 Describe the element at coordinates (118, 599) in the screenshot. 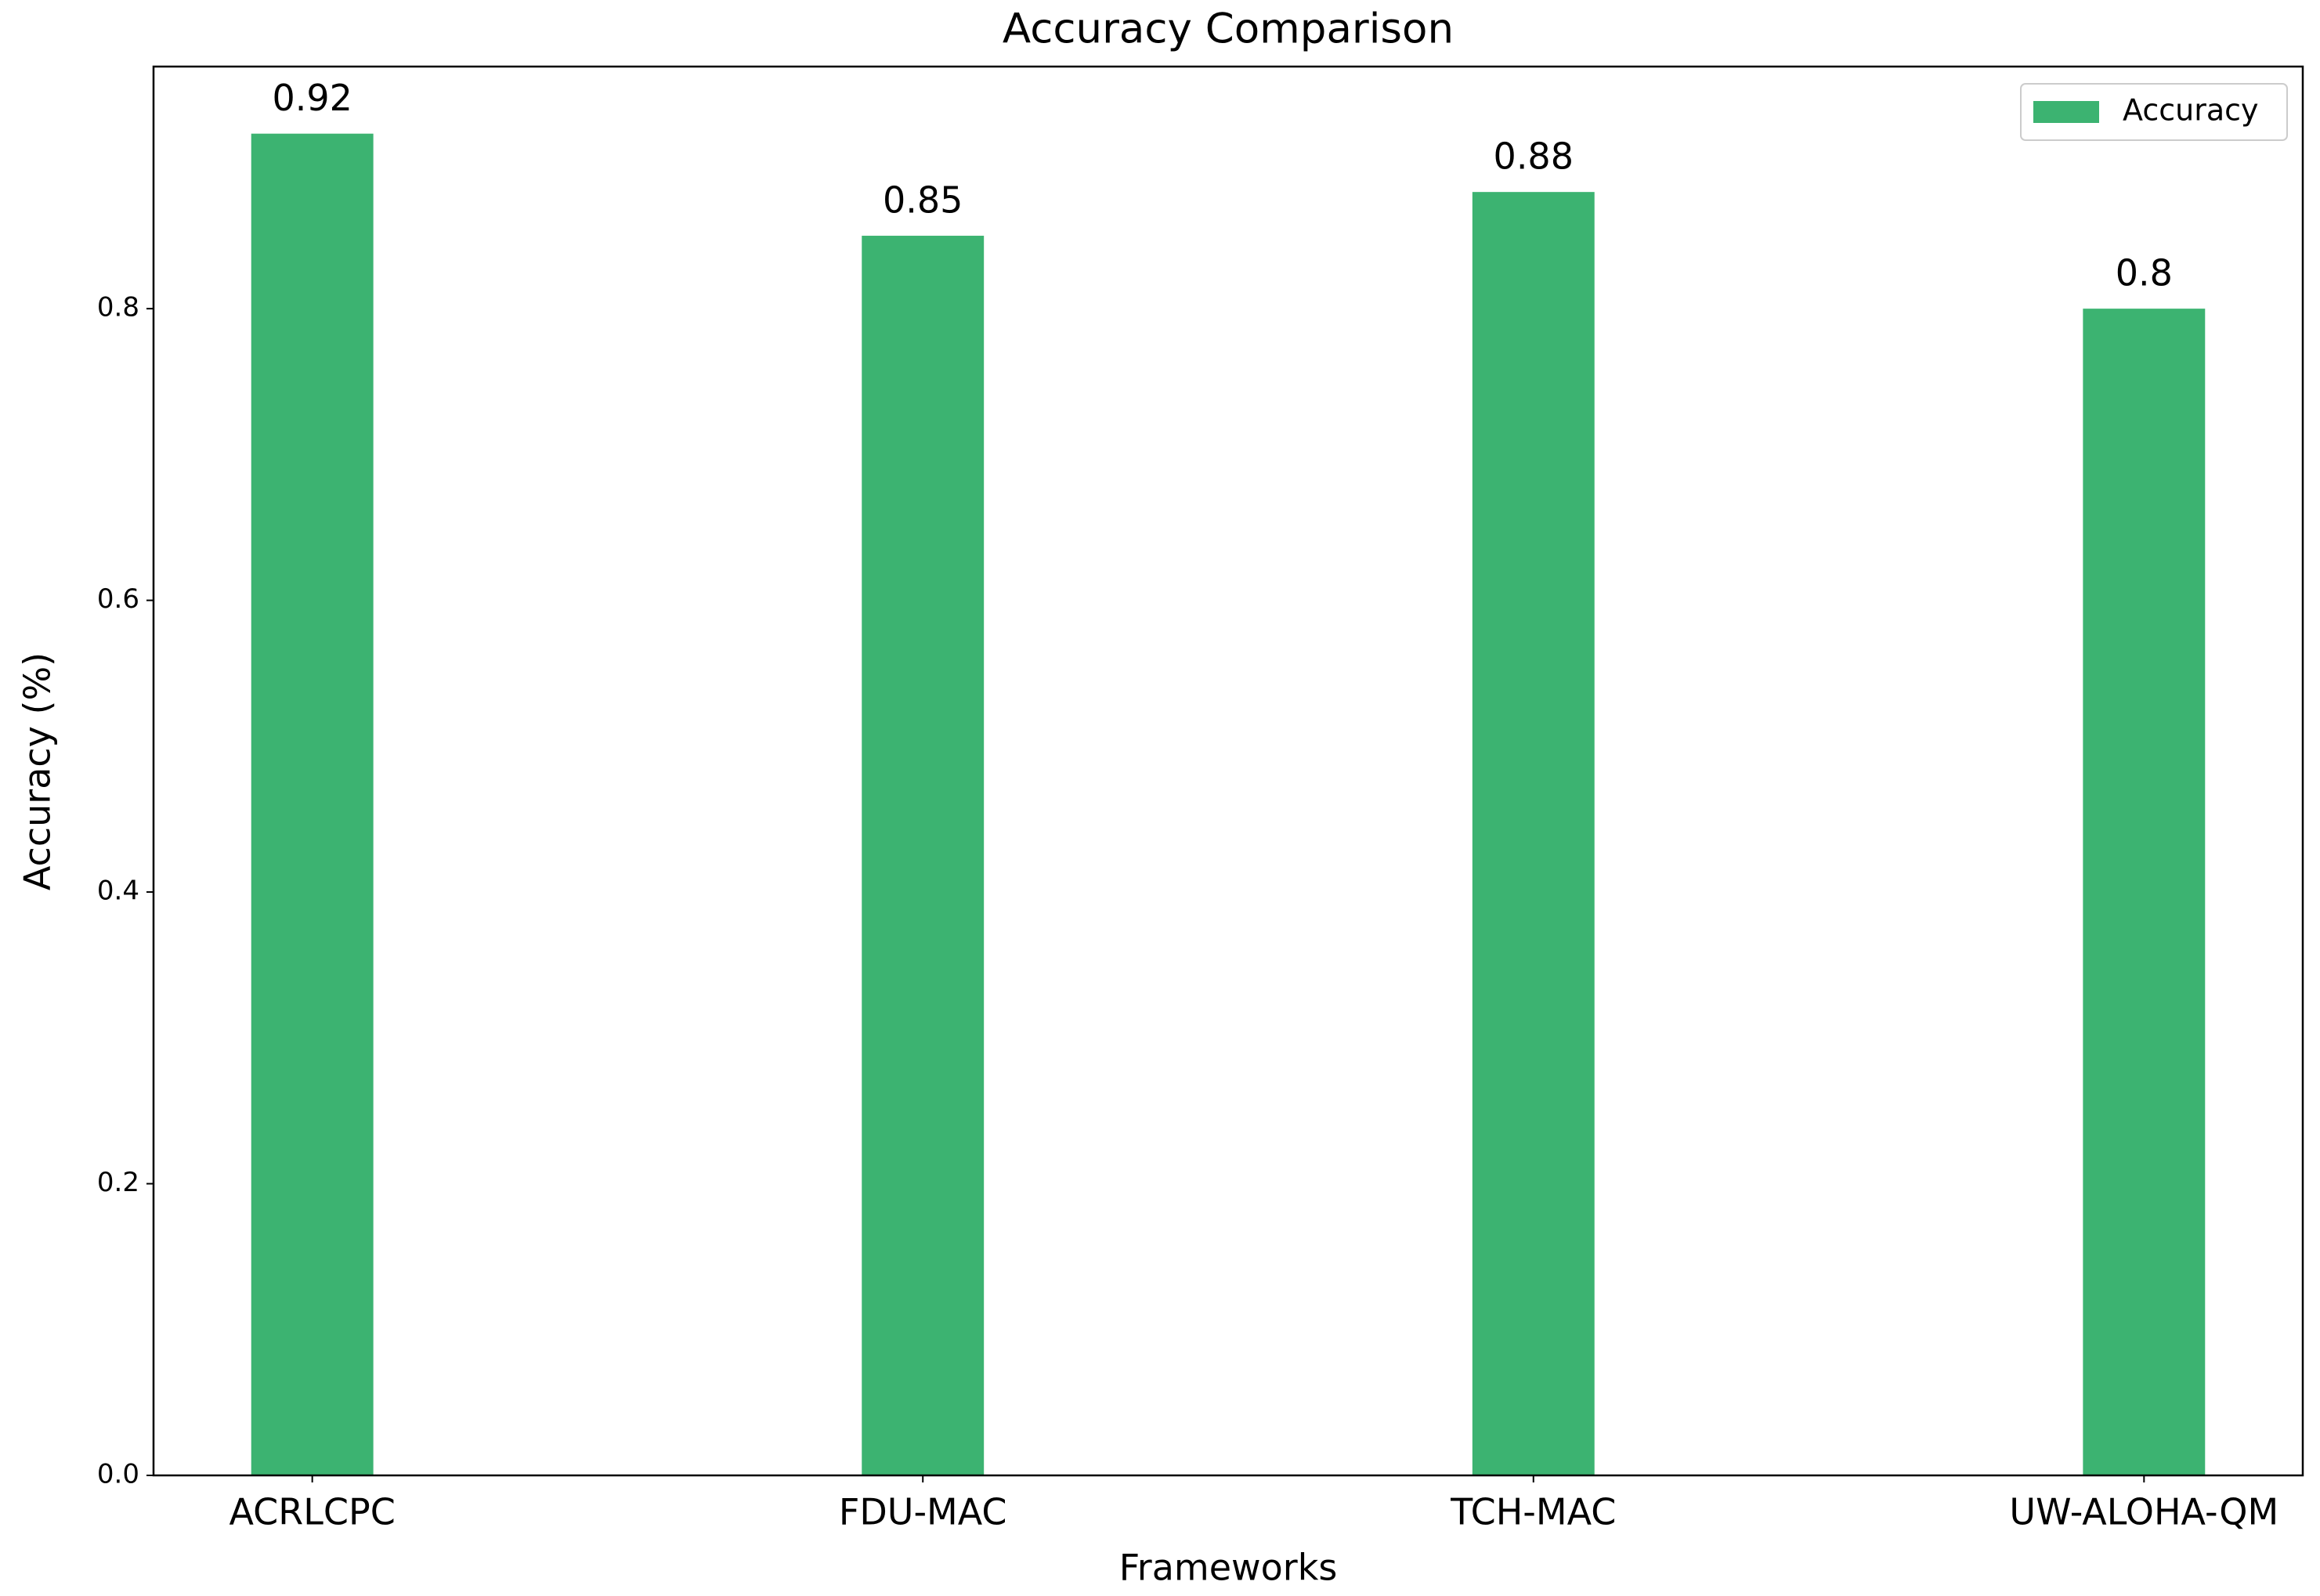

I see `y-tick-label: 0.6` at that location.